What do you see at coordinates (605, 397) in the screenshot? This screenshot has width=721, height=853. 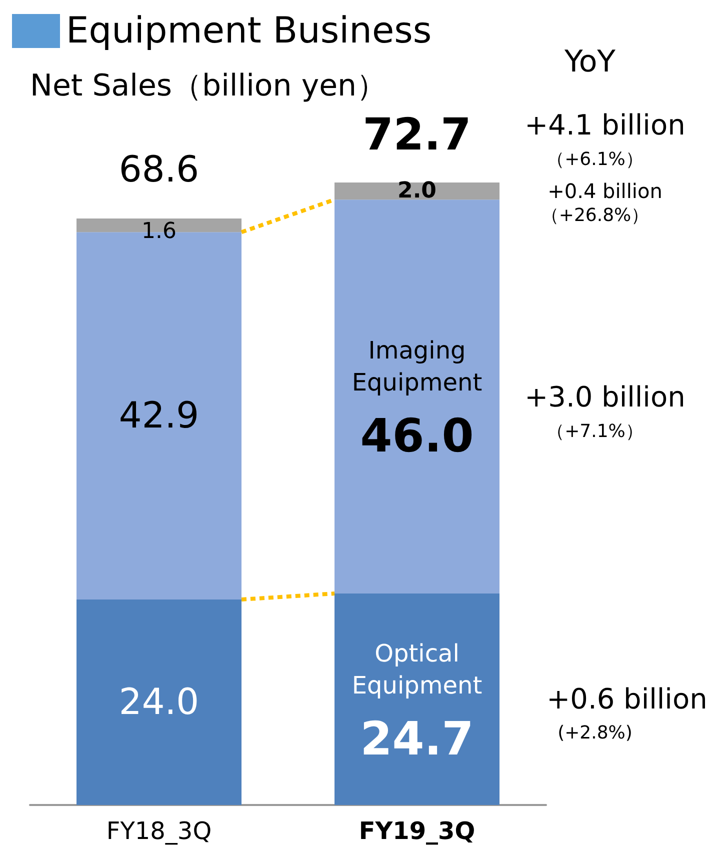 I see `annotation: +3.0 billion` at bounding box center [605, 397].